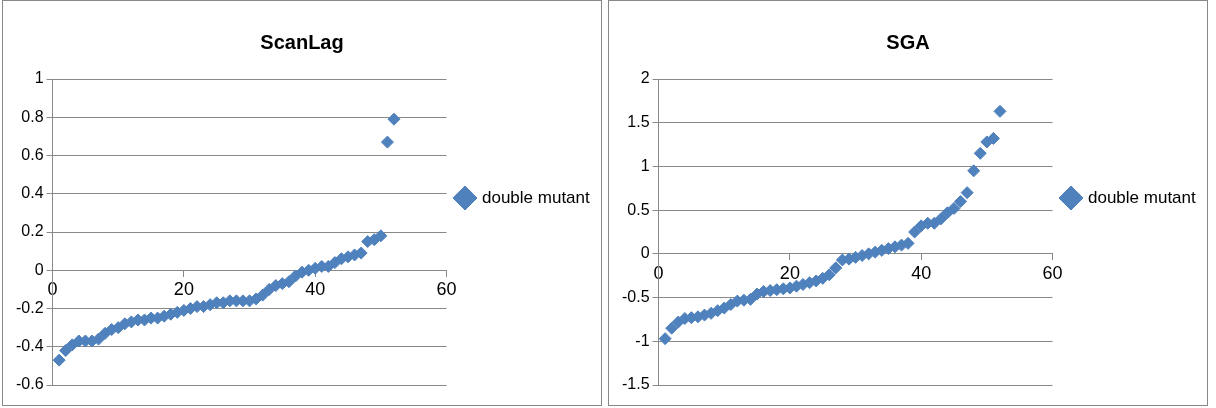 This screenshot has width=1216, height=408. What do you see at coordinates (645, 78) in the screenshot?
I see `y-tick-label: 2` at bounding box center [645, 78].